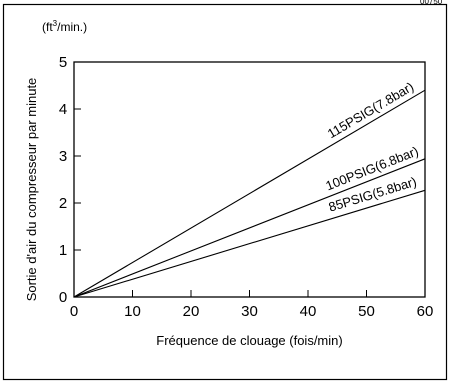  I want to click on y-tick-label: 2, so click(63, 203).